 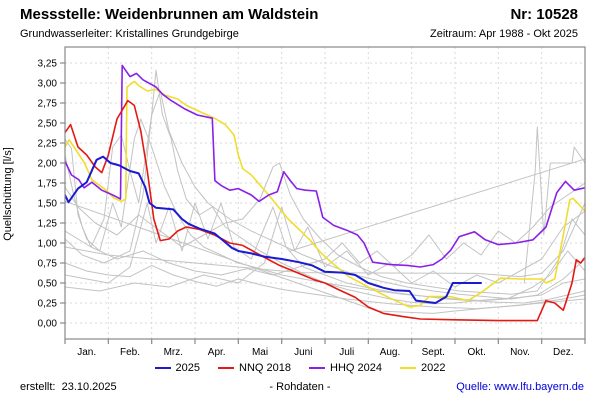 What do you see at coordinates (48, 164) in the screenshot?
I see `y-tick-label: 2,00` at bounding box center [48, 164].